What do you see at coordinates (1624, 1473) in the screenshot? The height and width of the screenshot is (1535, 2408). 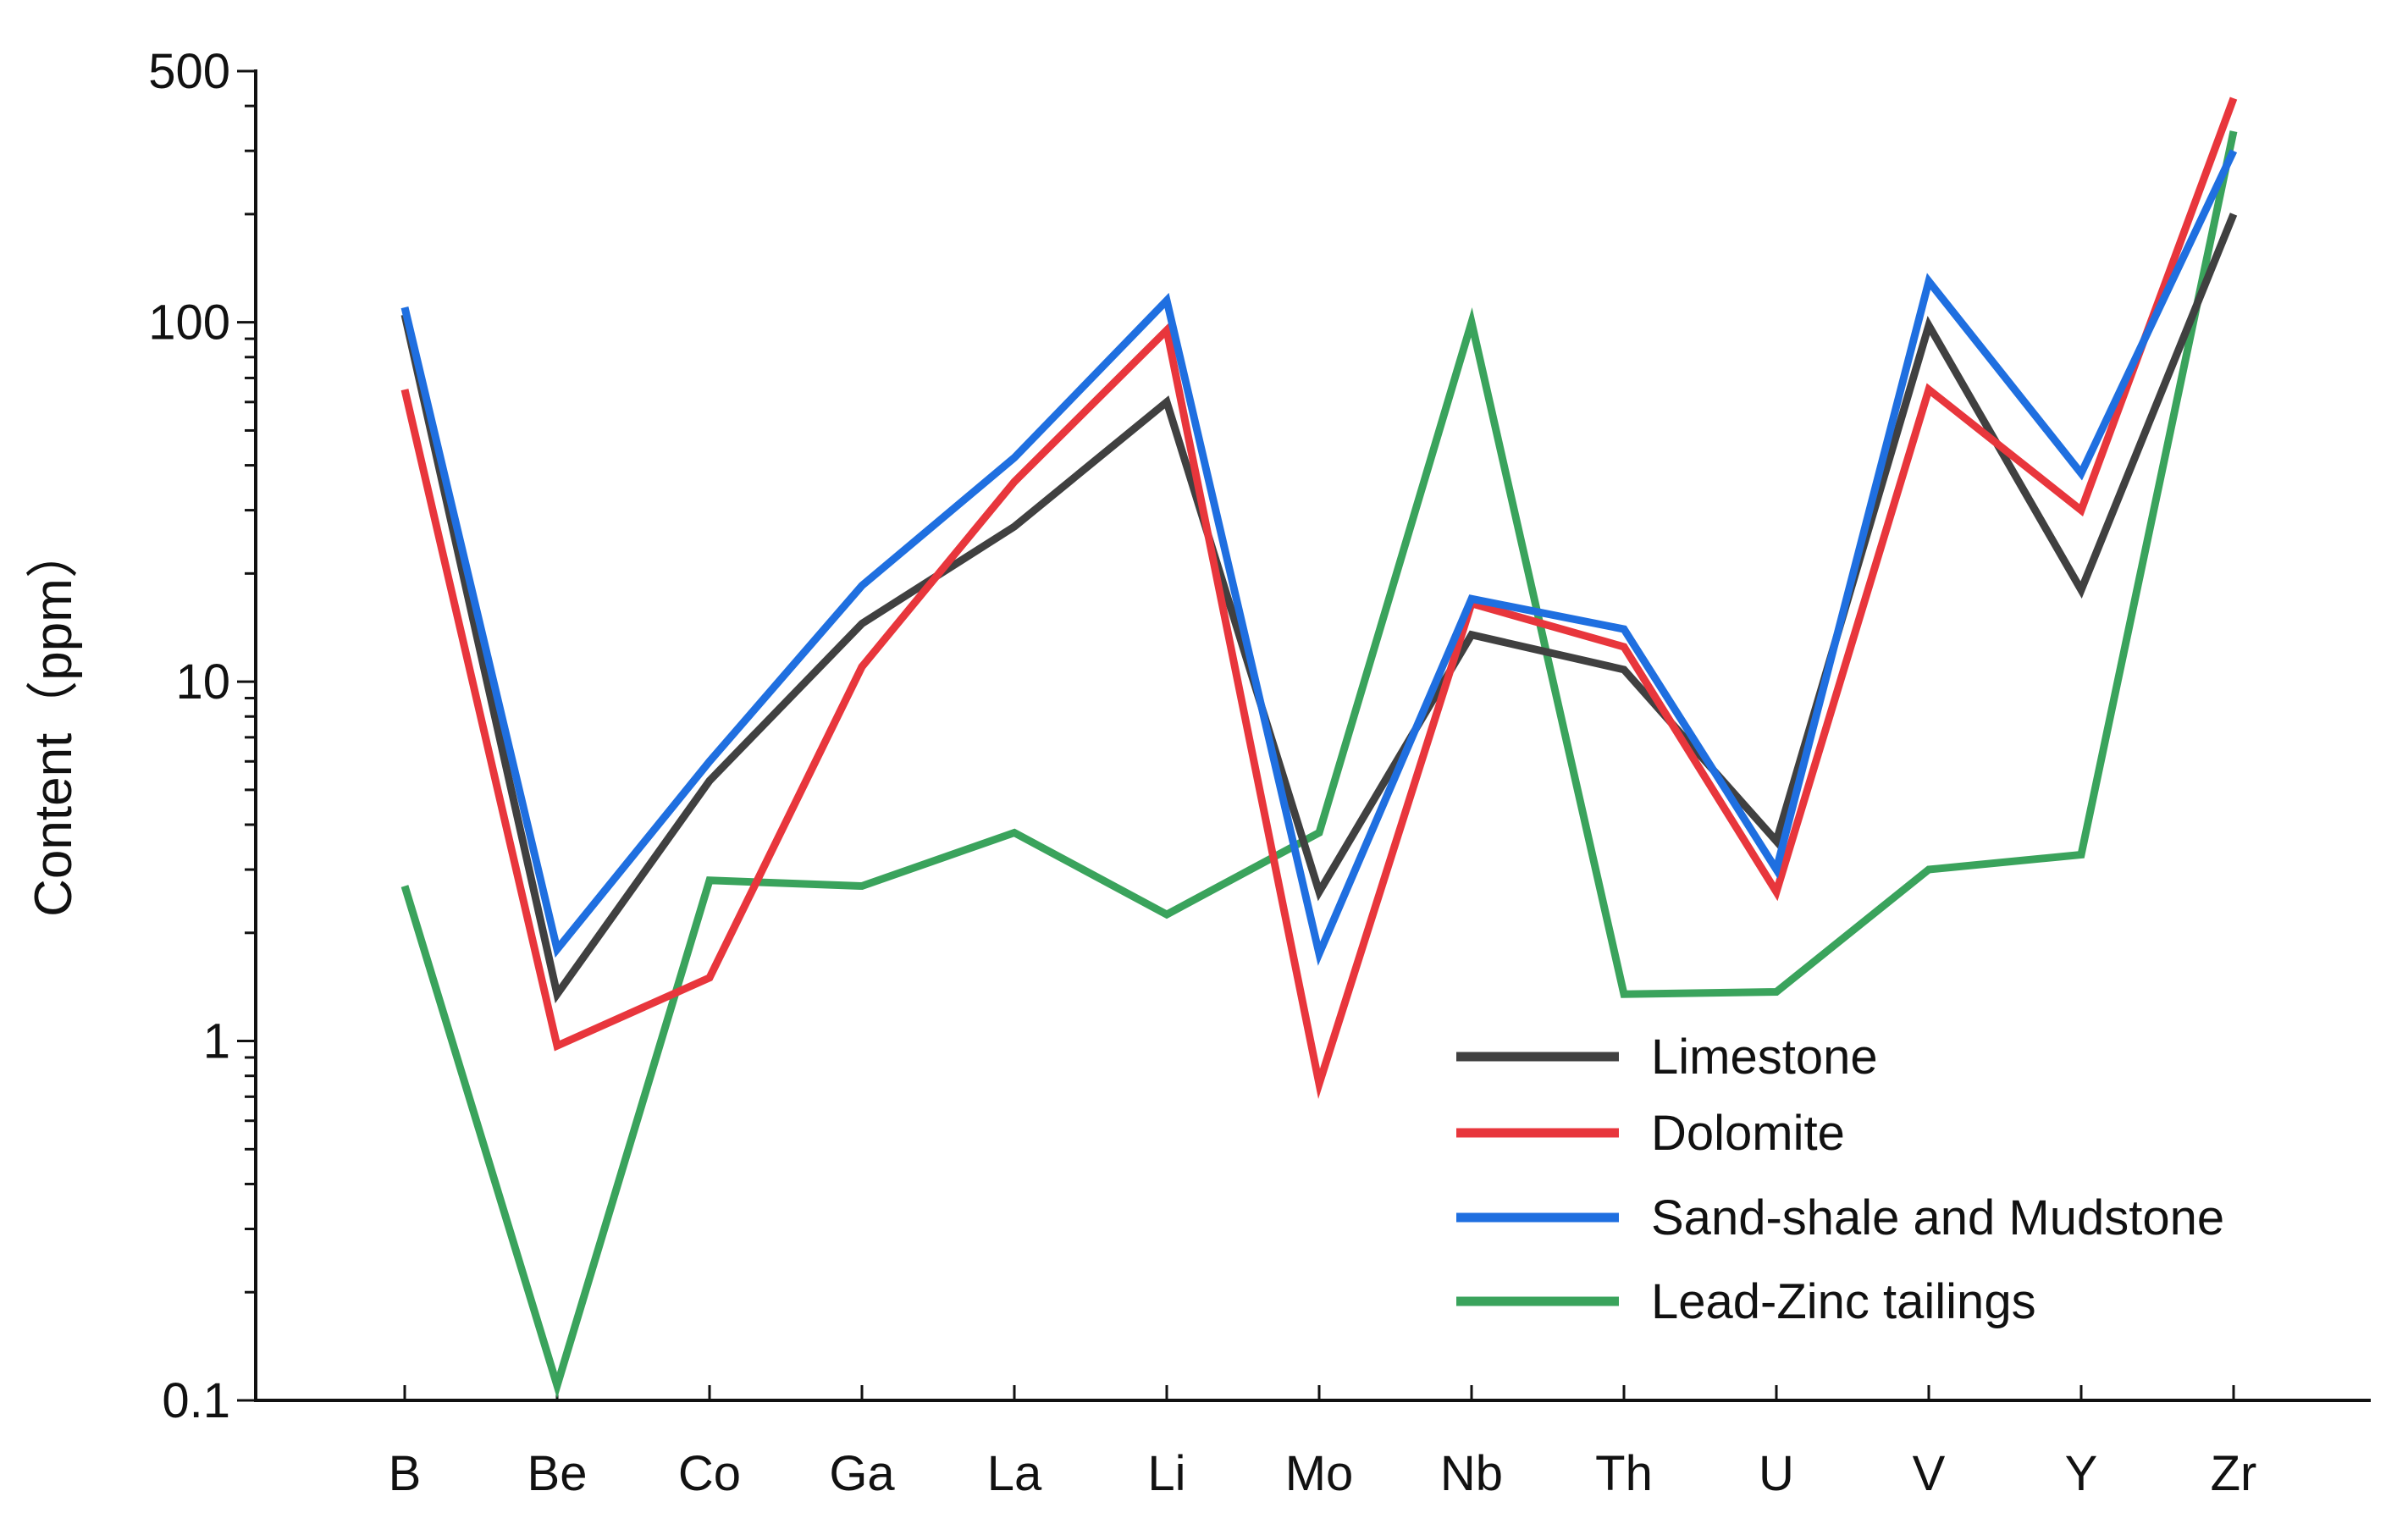 I see `x-tick-label: Th` at bounding box center [1624, 1473].